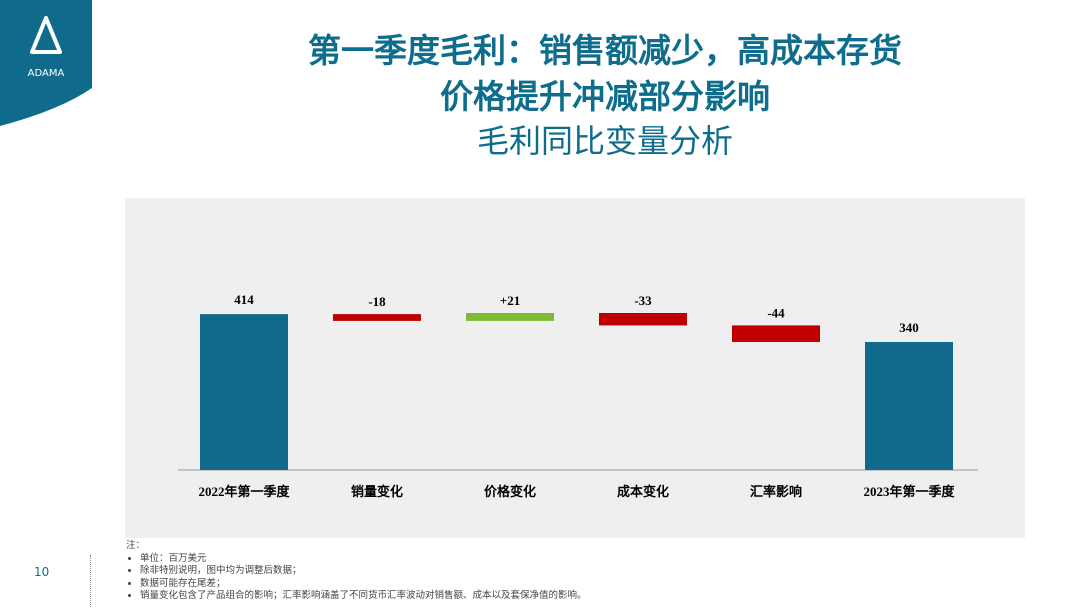 Image resolution: width=1080 pixels, height=608 pixels. Describe the element at coordinates (244, 491) in the screenshot. I see `x-tick-label: 2022年第一季度` at that location.